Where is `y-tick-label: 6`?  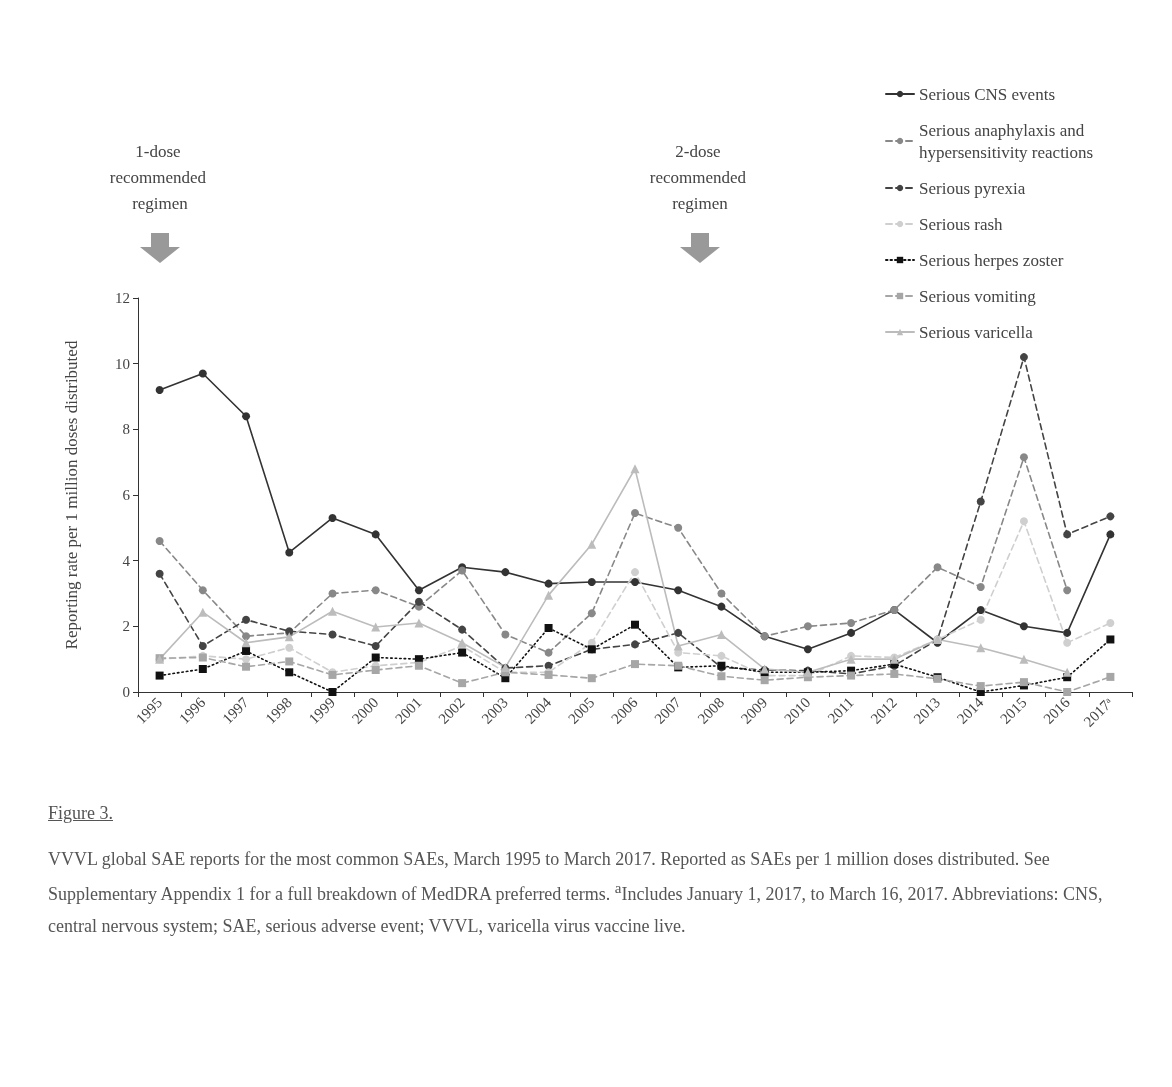 y-tick-label: 6 is located at coordinates (126, 495).